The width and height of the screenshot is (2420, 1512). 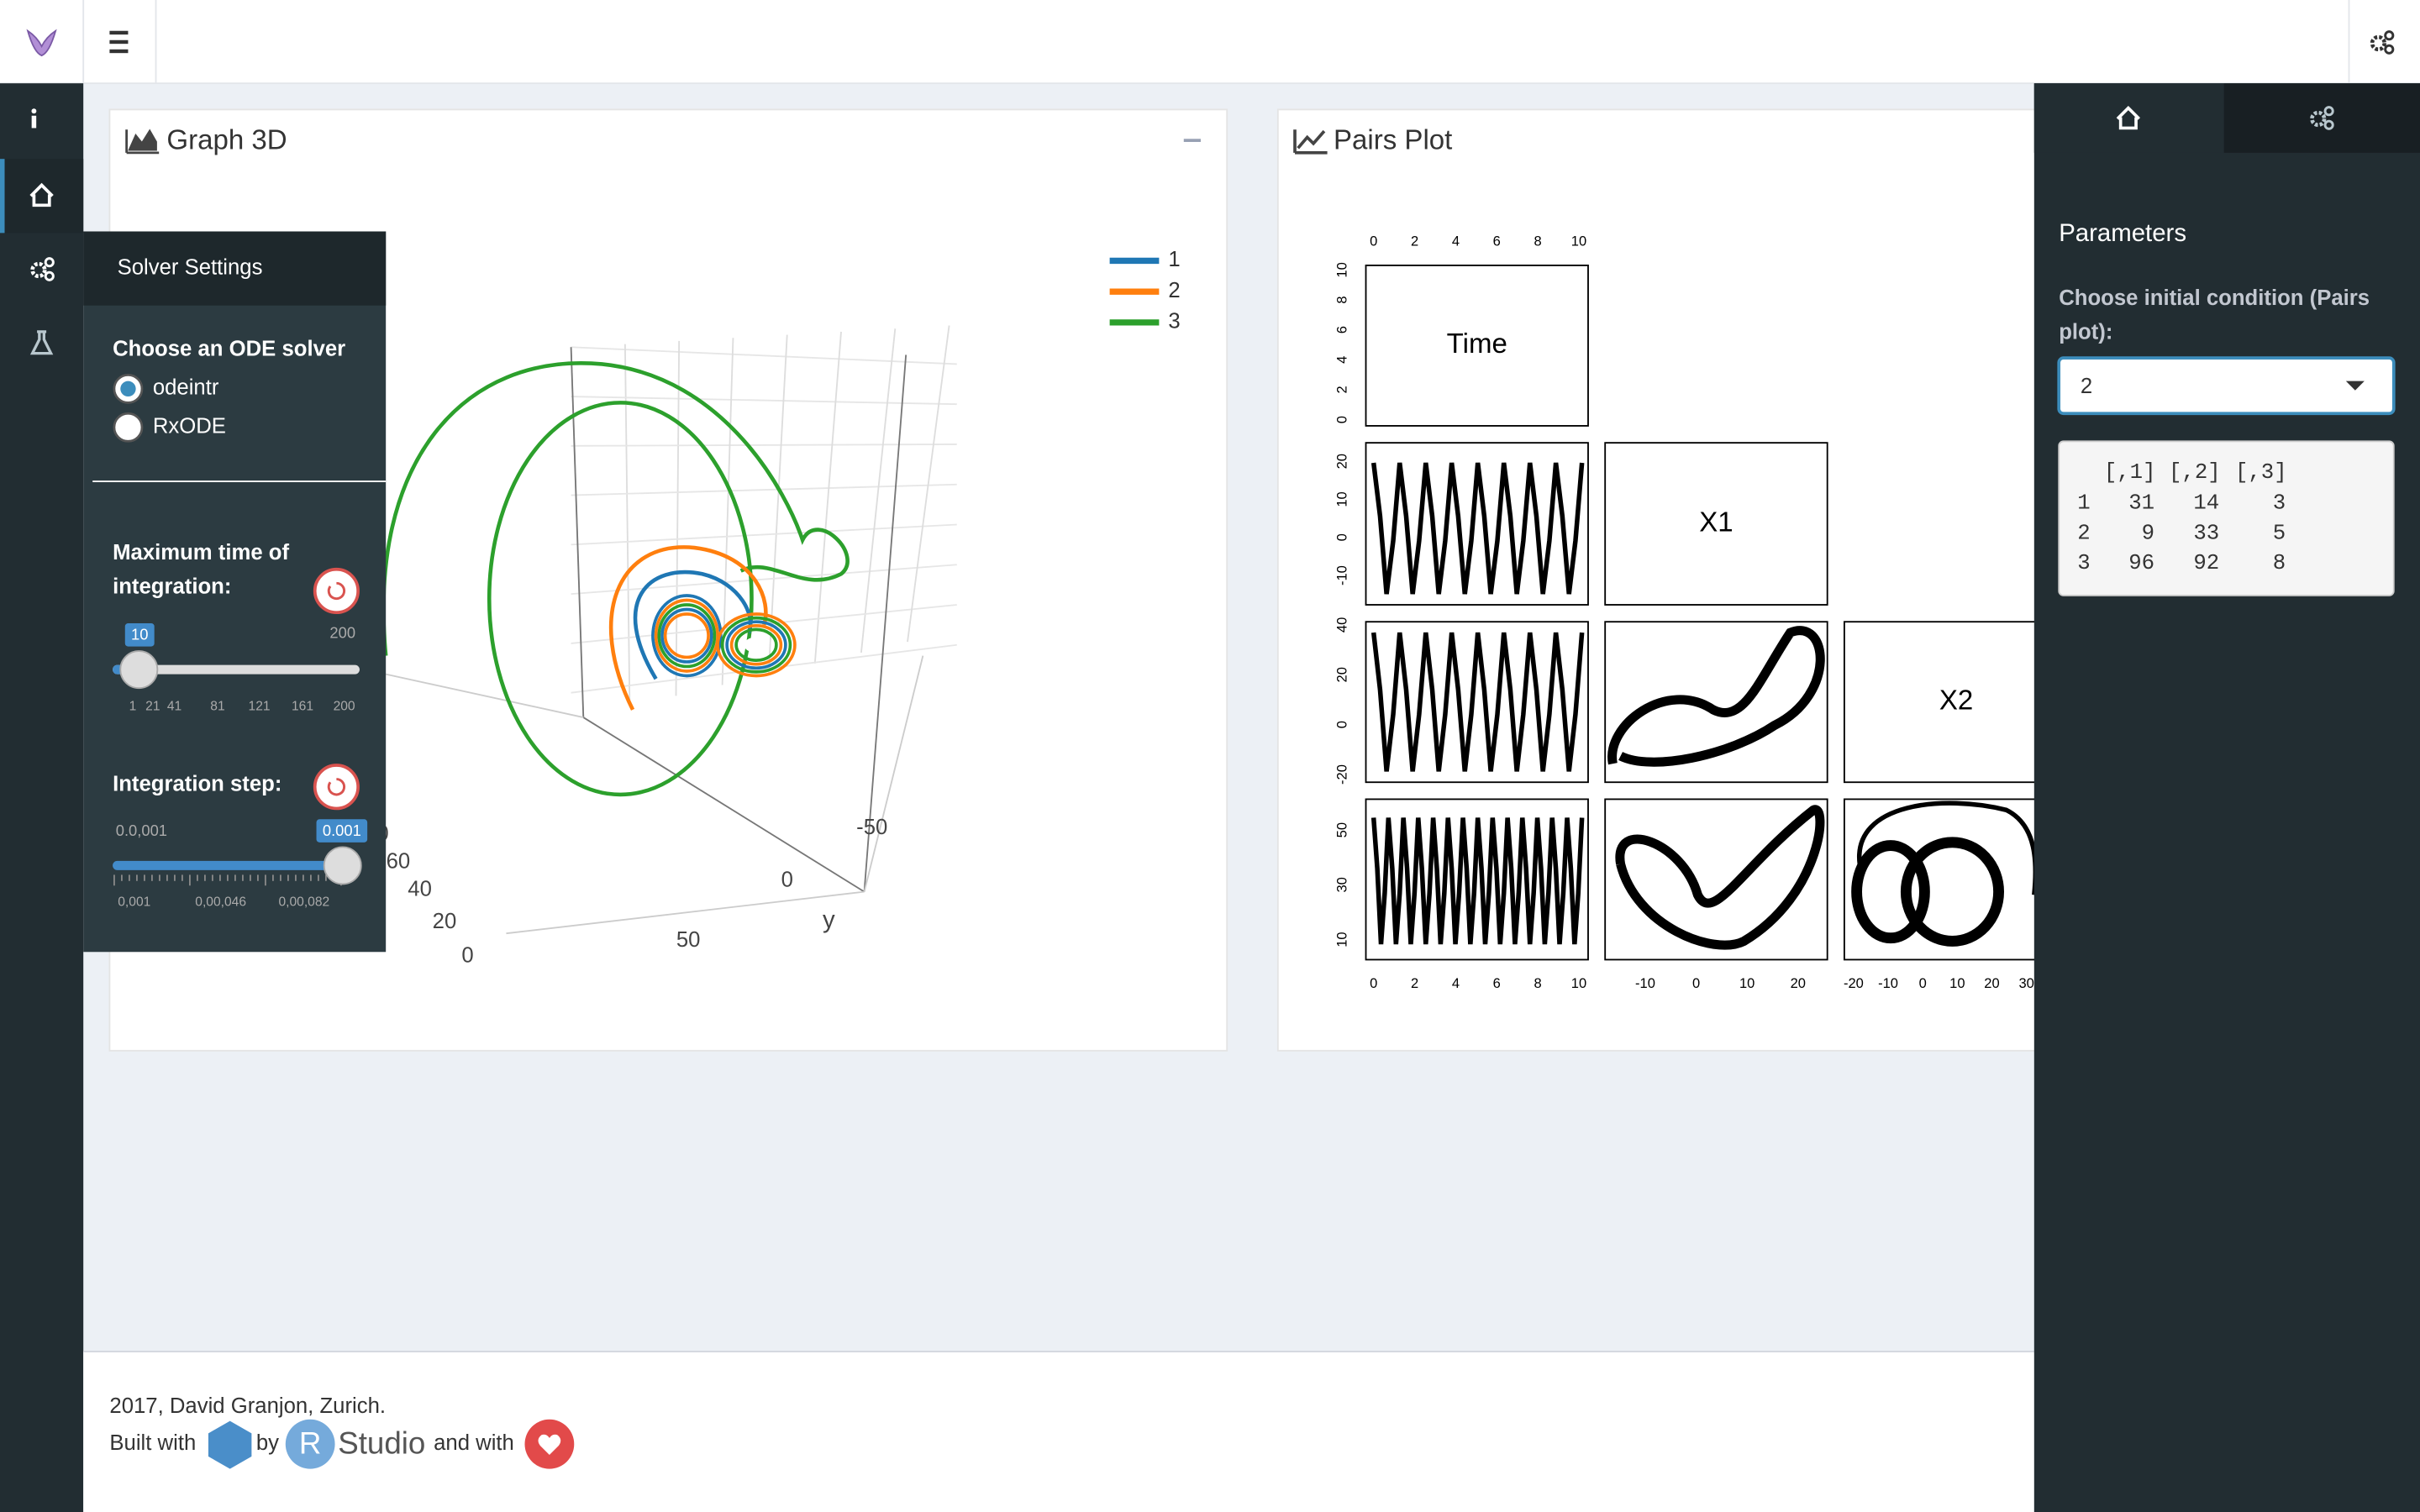 What do you see at coordinates (686, 912) in the screenshot?
I see `axis-3d` at bounding box center [686, 912].